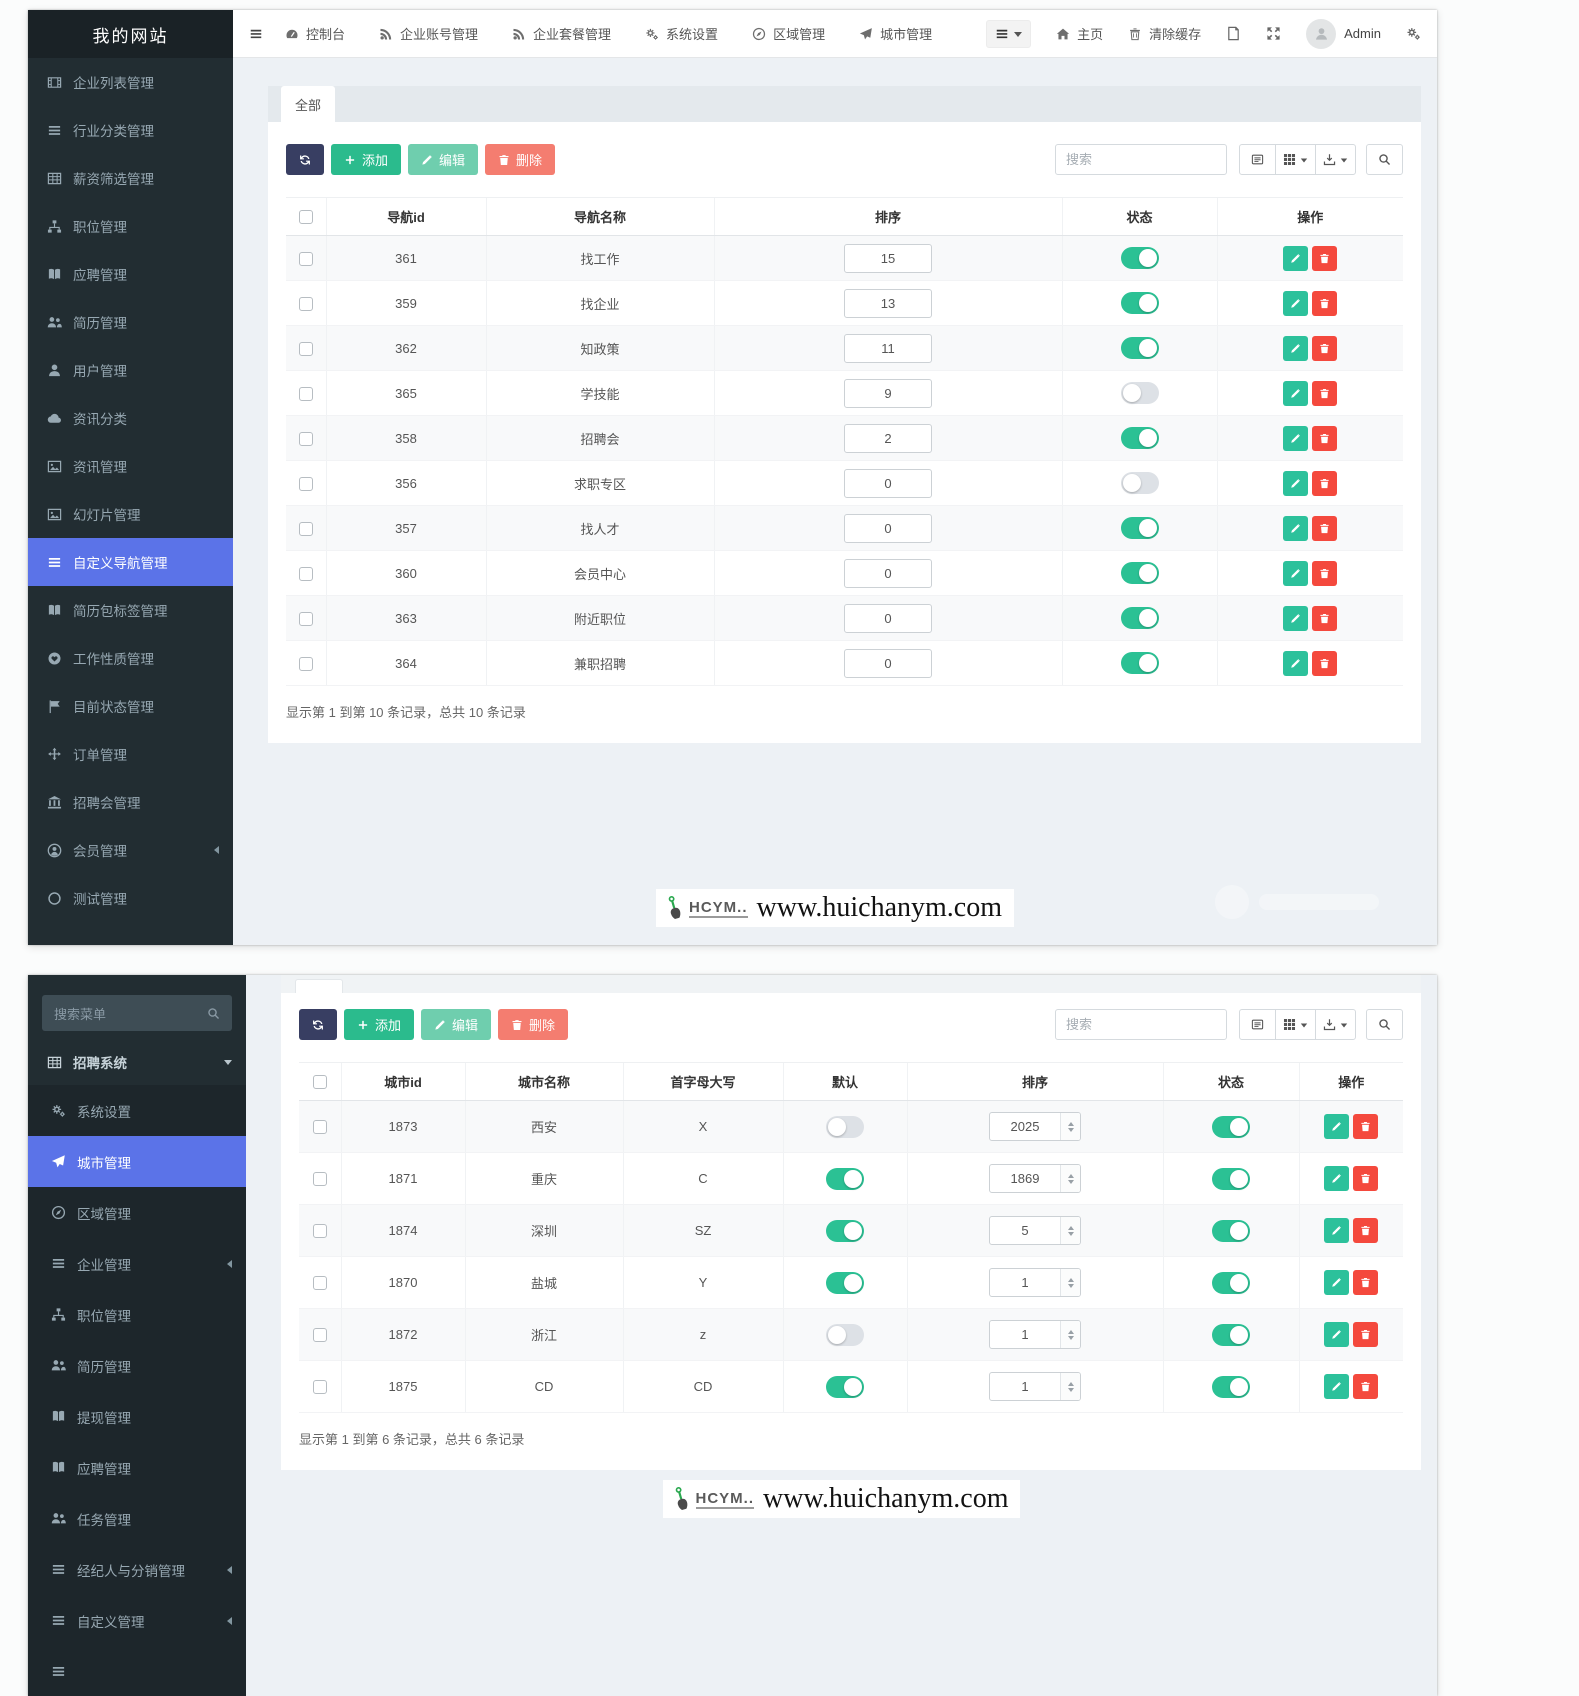 Image resolution: width=1579 pixels, height=1696 pixels. Describe the element at coordinates (319, 1082) in the screenshot. I see `select-all-checkbox` at that location.